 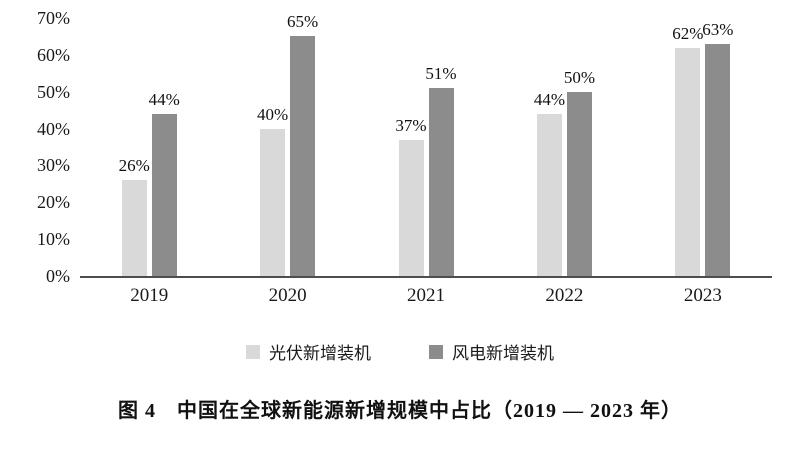 What do you see at coordinates (411, 125) in the screenshot?
I see `bar-value-label: 37%` at bounding box center [411, 125].